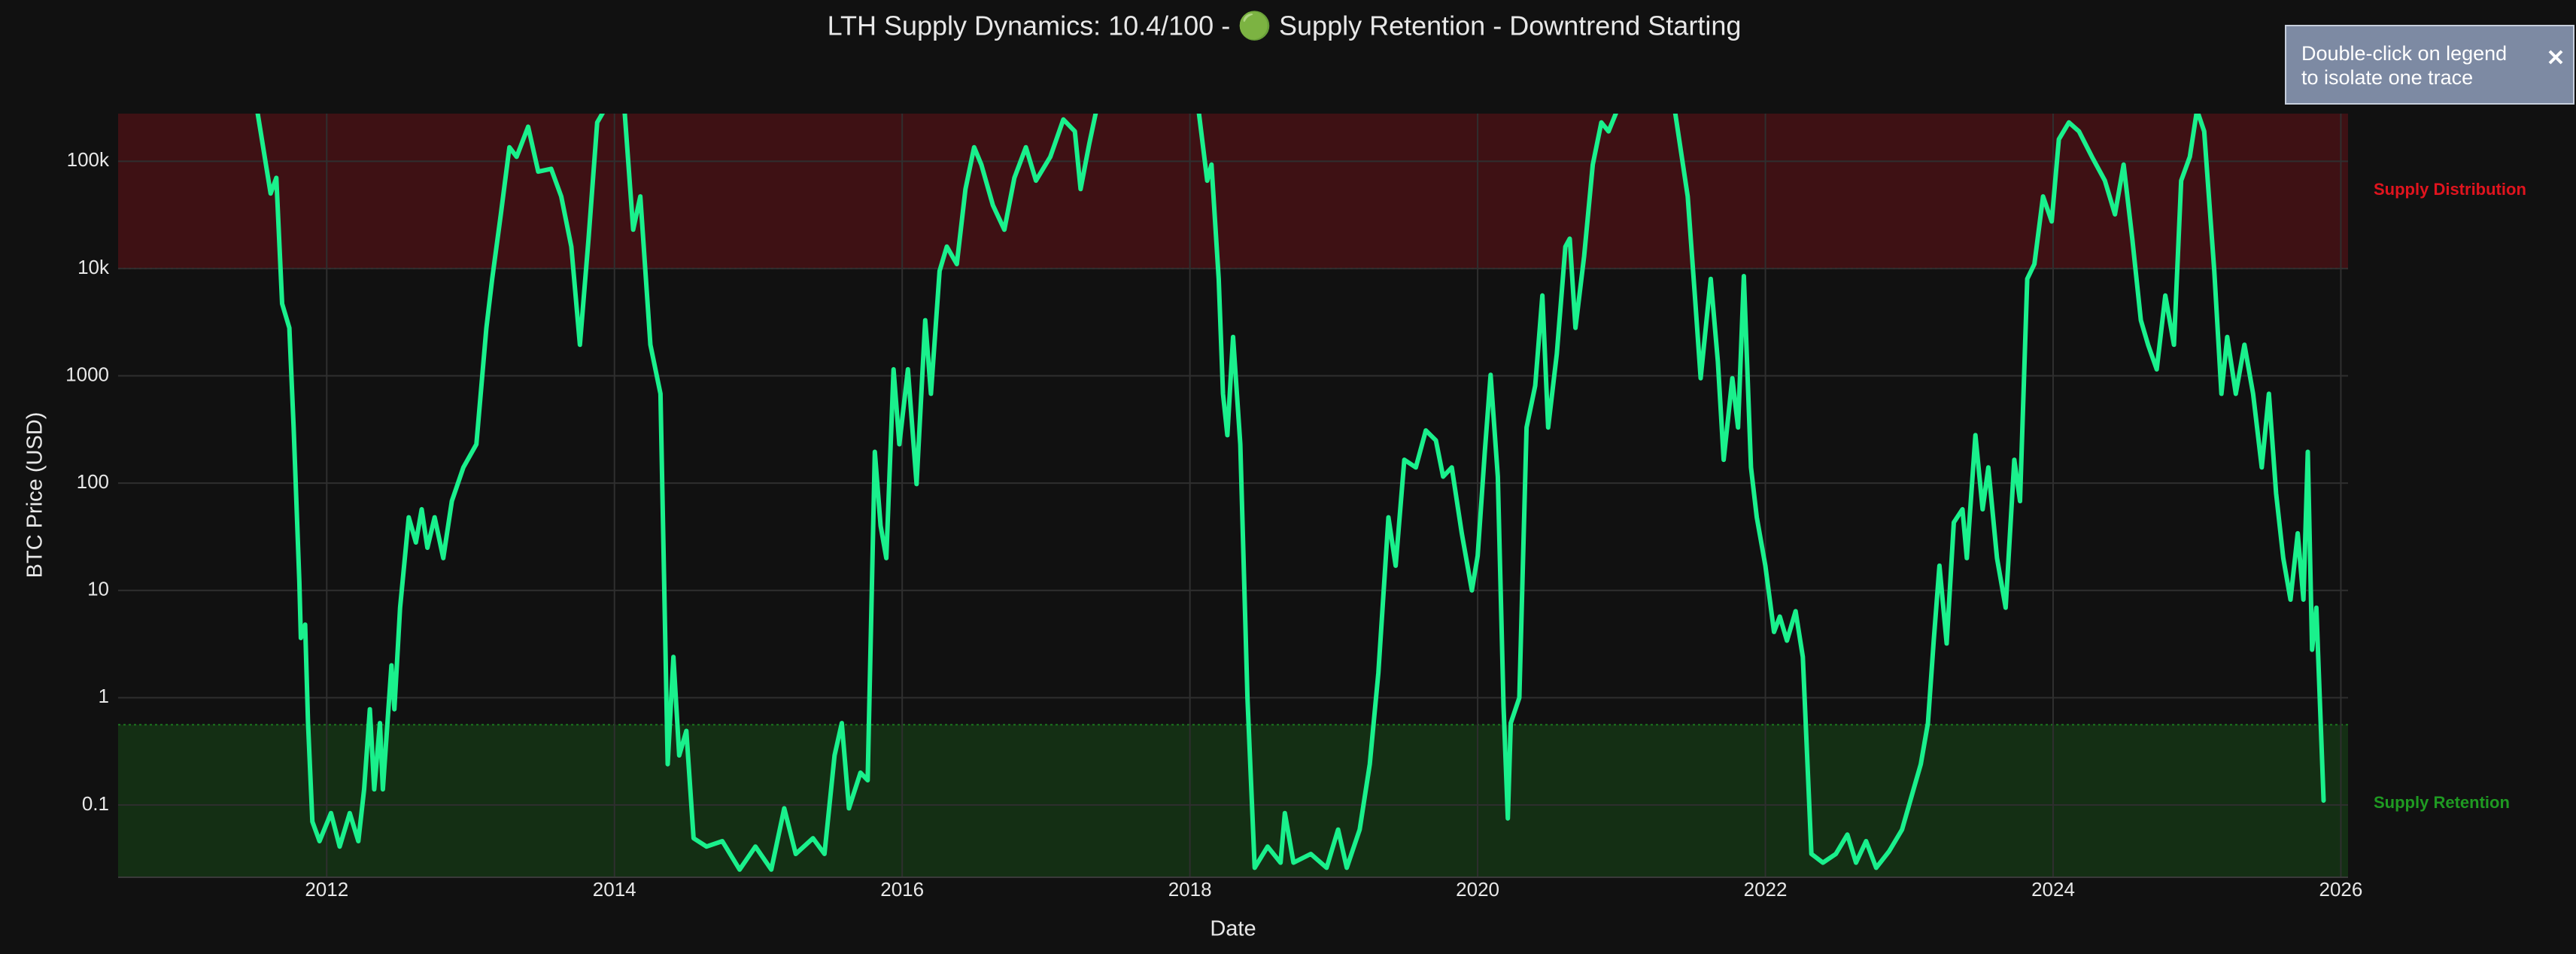 This screenshot has width=2576, height=954. Describe the element at coordinates (93, 481) in the screenshot. I see `y-tick-label: 100` at that location.